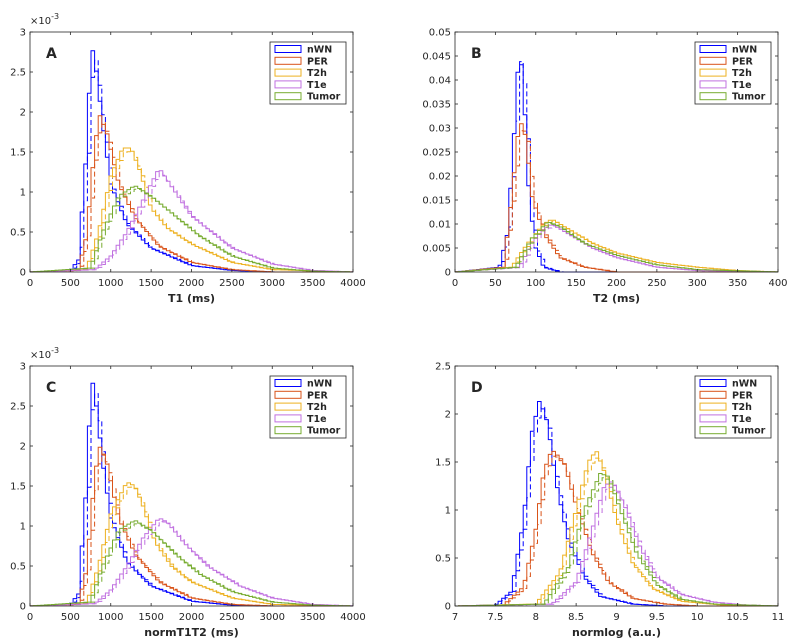  What do you see at coordinates (440, 81) in the screenshot?
I see `y-tick-label: 0.04` at bounding box center [440, 81].